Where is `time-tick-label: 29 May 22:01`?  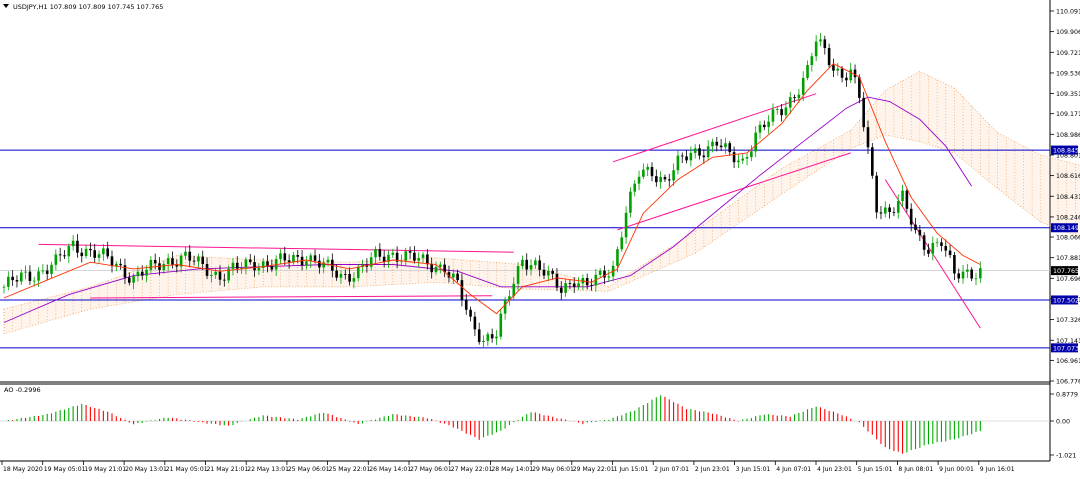
time-tick-label: 29 May 22:01 is located at coordinates (594, 469).